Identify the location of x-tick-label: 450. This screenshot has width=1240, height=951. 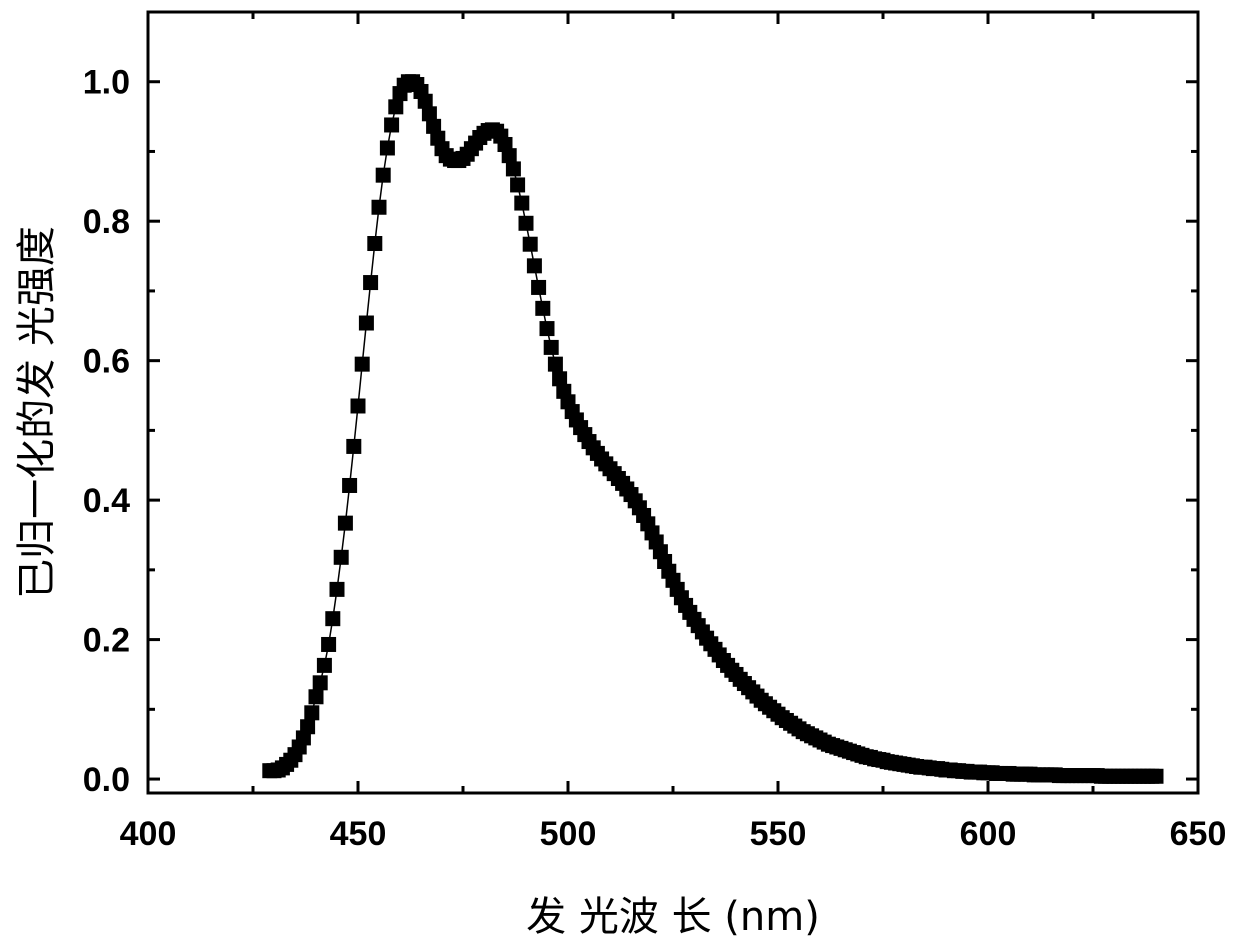
(358, 834).